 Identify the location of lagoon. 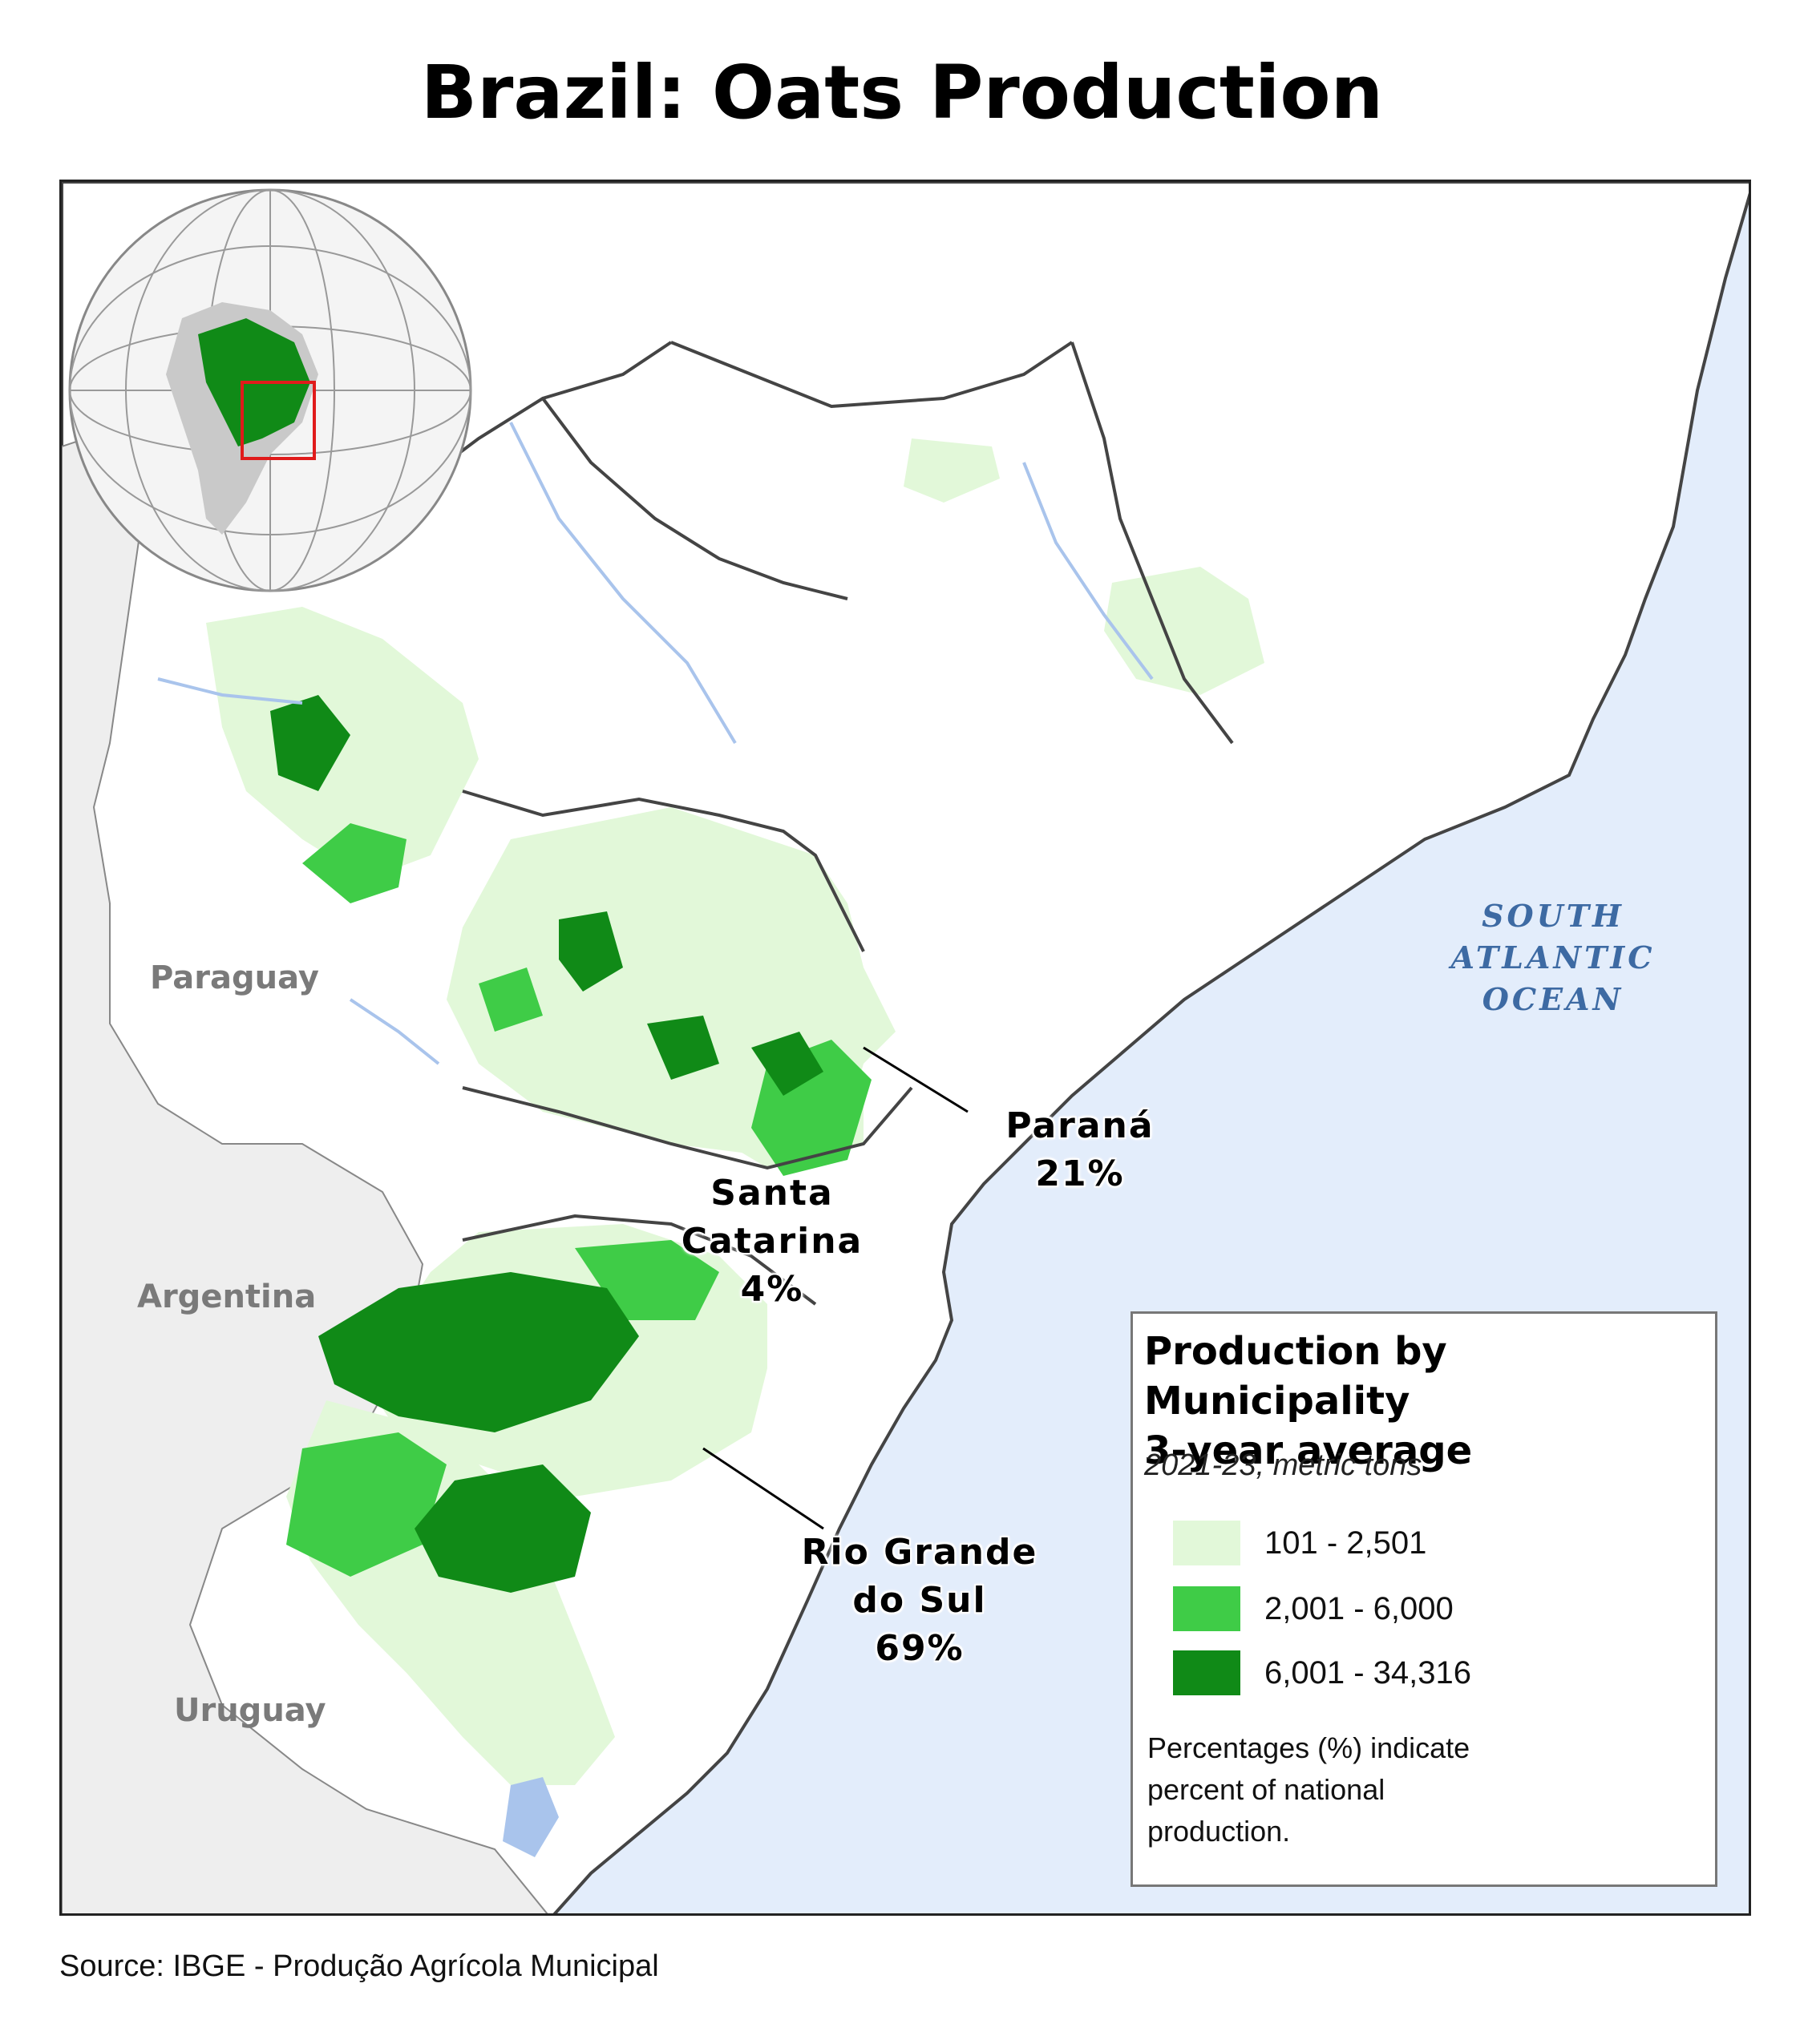
(531, 1817).